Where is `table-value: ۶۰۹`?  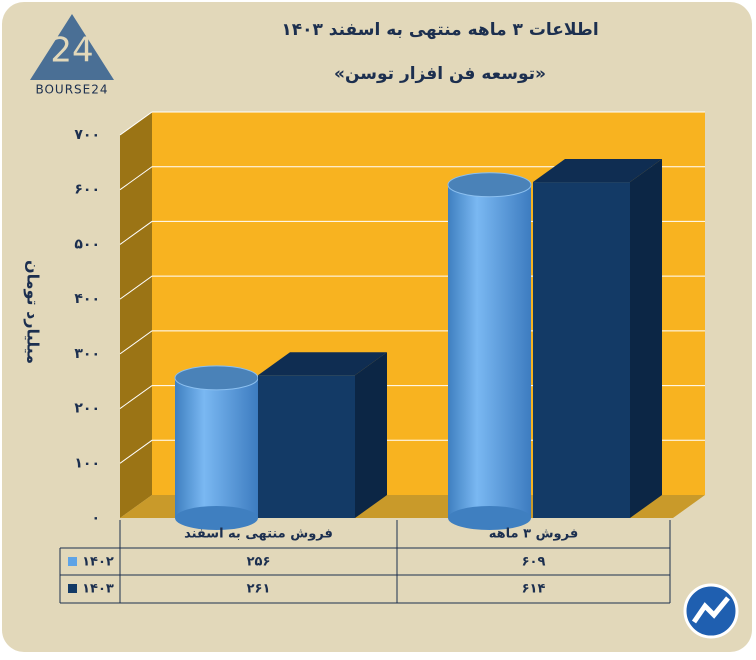 table-value: ۶۰۹ is located at coordinates (534, 562).